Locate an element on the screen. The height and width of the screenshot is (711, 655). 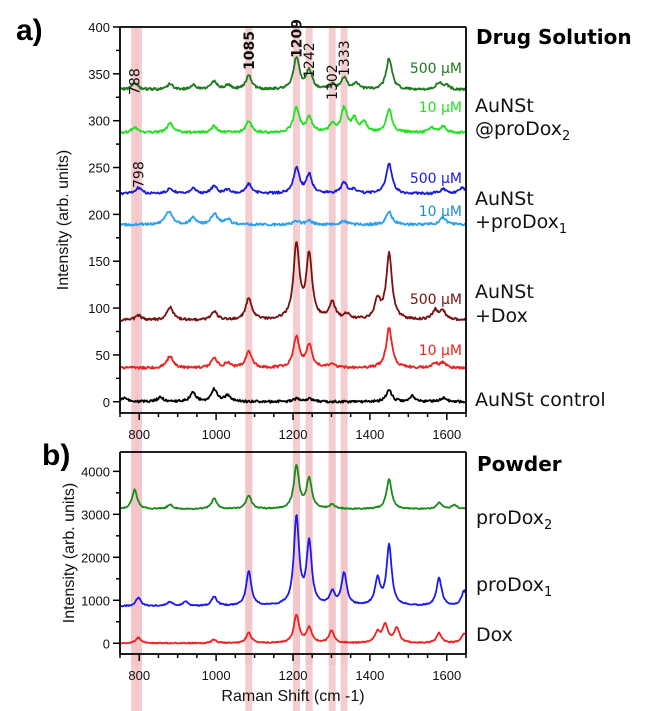
y-tick-label: 2000 is located at coordinates (95, 557).